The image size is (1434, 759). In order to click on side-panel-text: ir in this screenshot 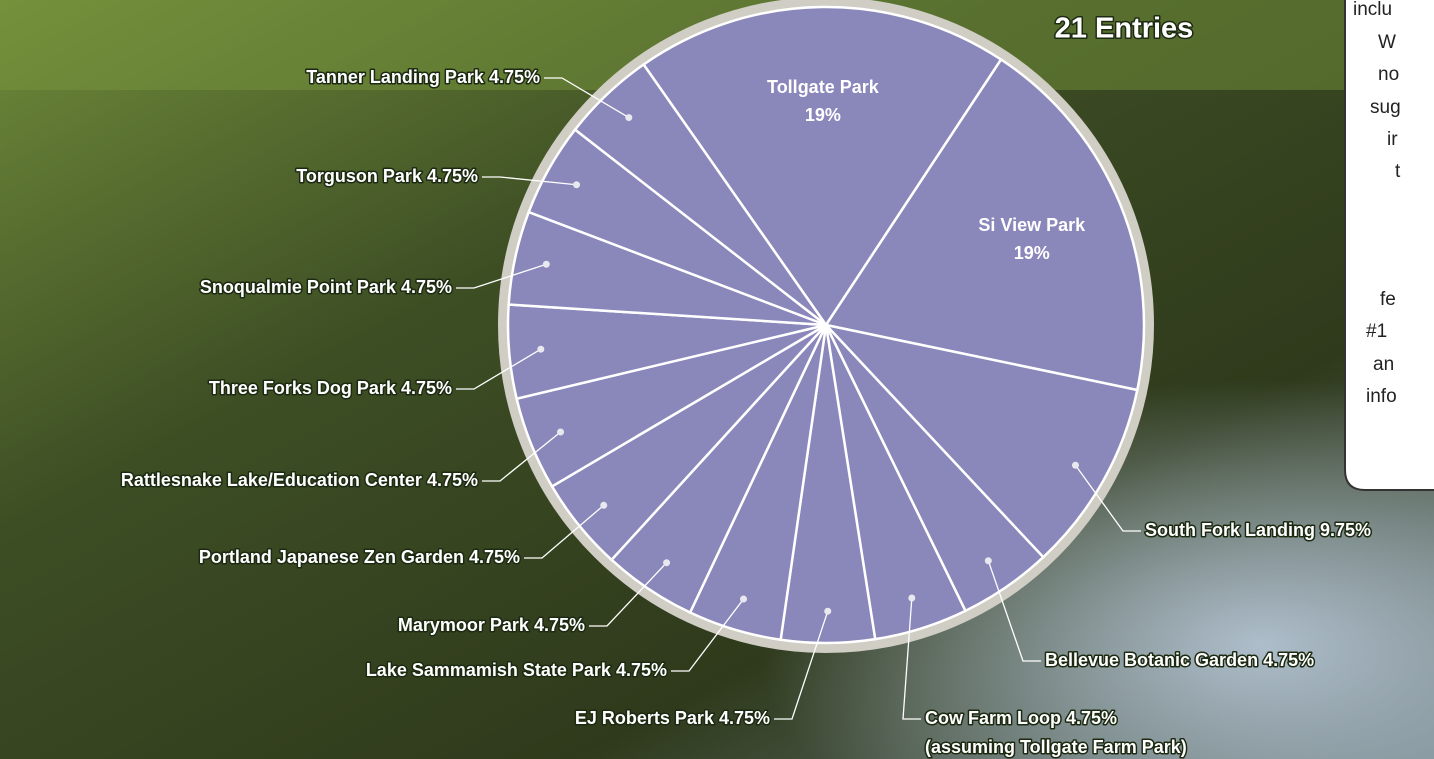, I will do `click(1392, 139)`.